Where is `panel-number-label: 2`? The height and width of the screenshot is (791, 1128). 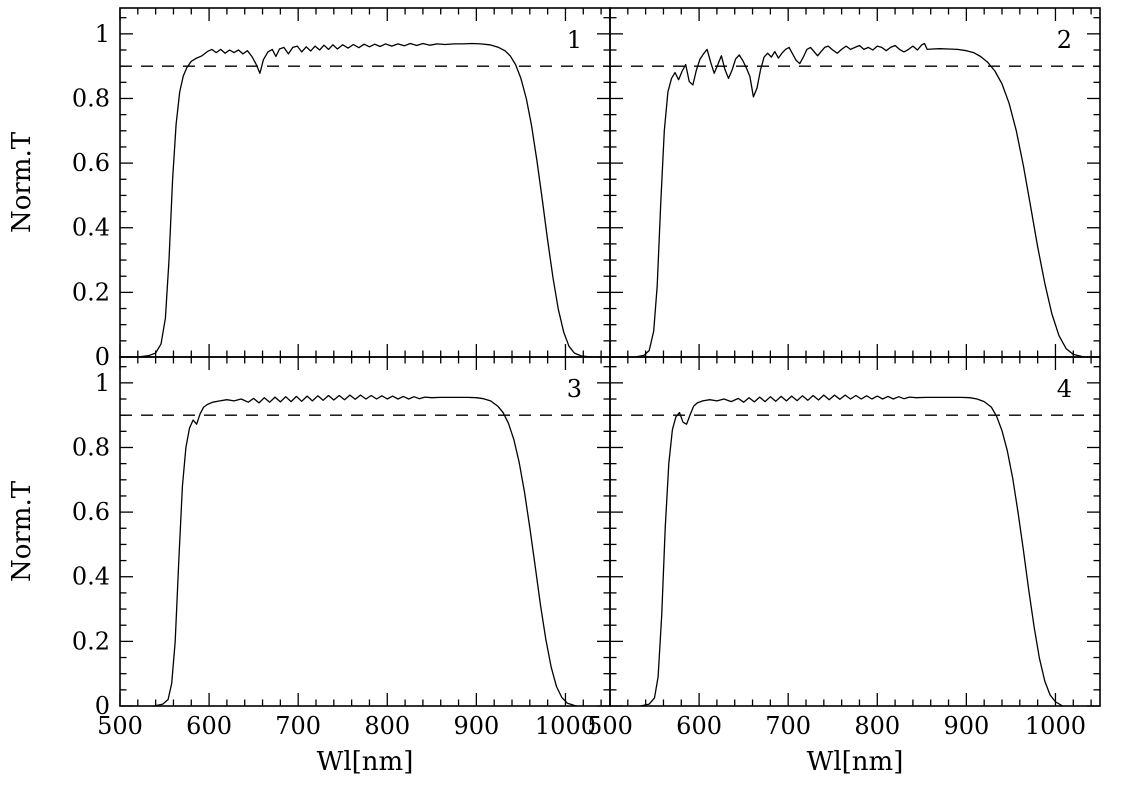 panel-number-label: 2 is located at coordinates (1064, 40).